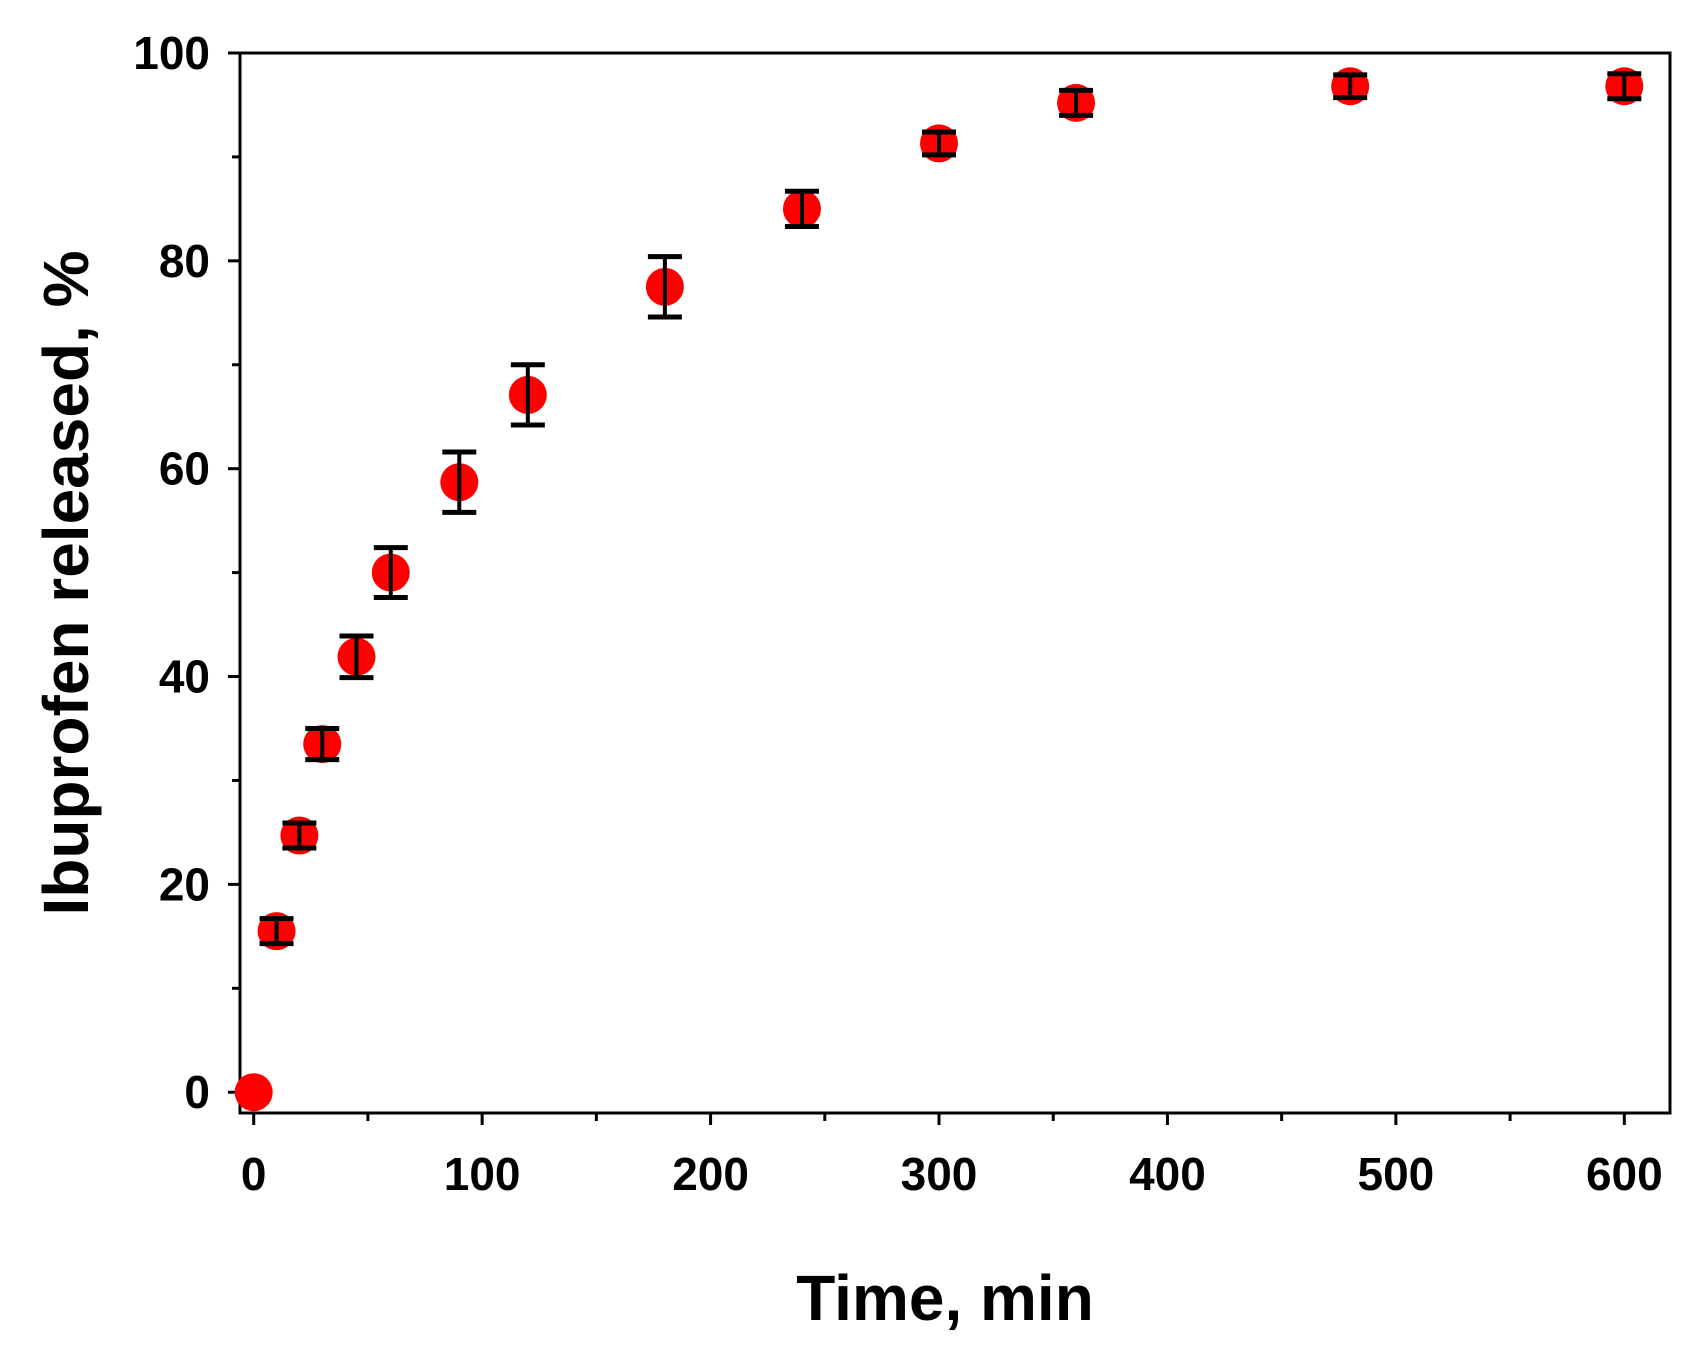  Describe the element at coordinates (171, 53) in the screenshot. I see `y-tick-label: 100` at that location.